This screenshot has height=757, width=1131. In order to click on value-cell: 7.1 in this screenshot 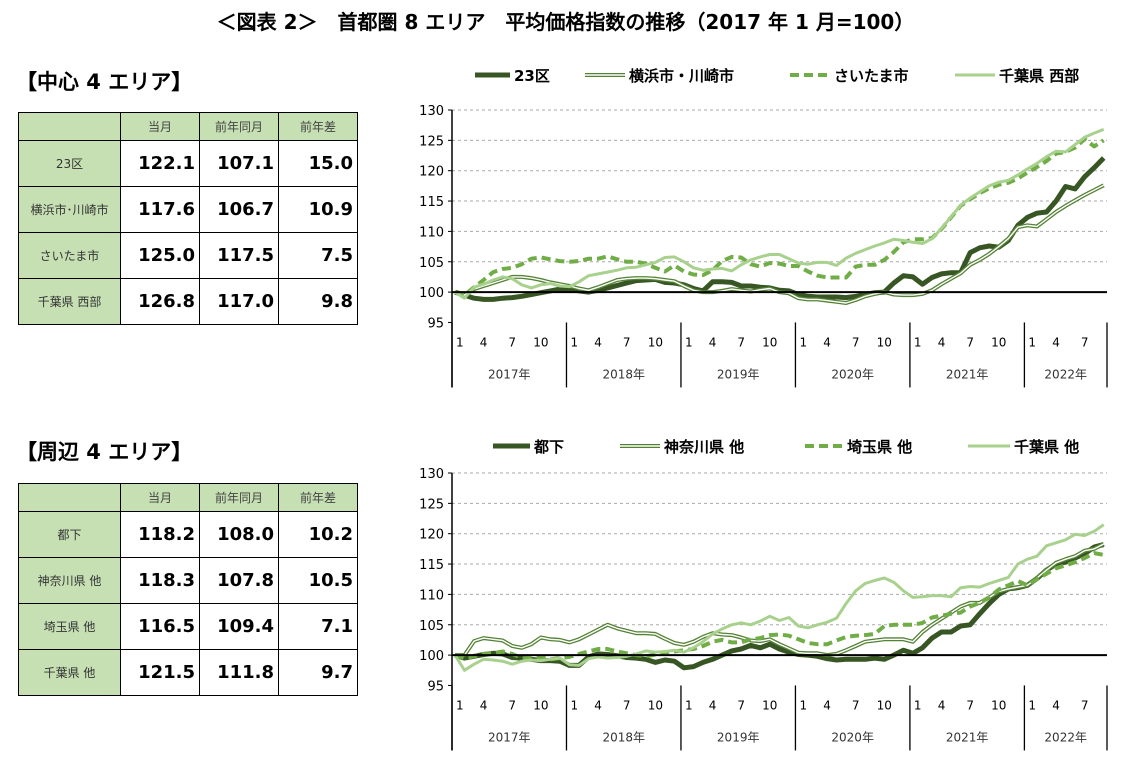, I will do `click(318, 626)`.